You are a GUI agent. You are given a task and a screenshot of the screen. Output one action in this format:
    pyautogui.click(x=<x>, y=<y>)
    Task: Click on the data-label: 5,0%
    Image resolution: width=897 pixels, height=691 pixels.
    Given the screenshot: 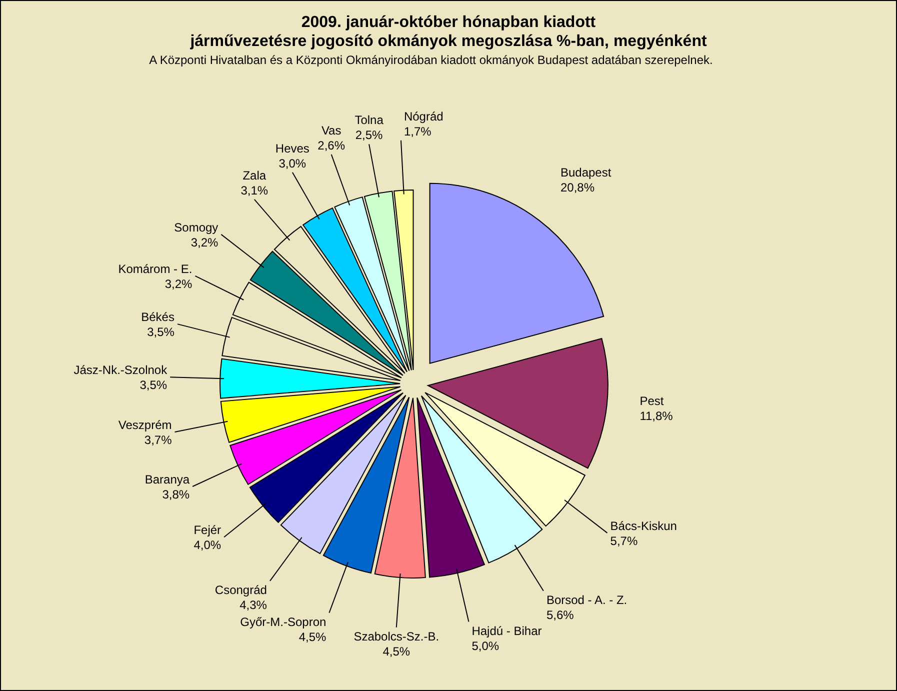 What is the action you would take?
    pyautogui.click(x=486, y=645)
    